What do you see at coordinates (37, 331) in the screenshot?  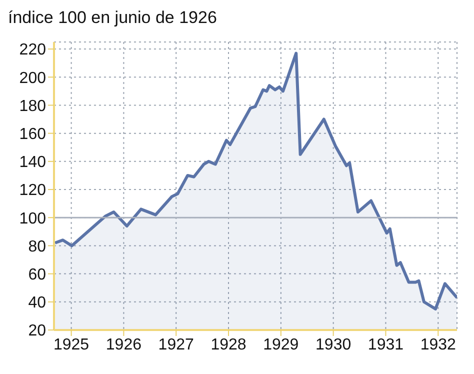 I see `y-tick-label: 20` at bounding box center [37, 331].